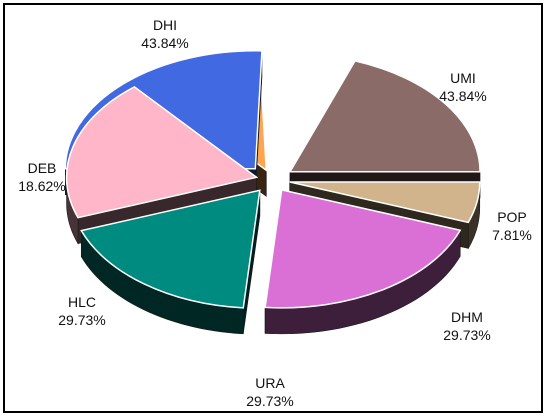 This screenshot has height=420, width=550. I want to click on pie-slice-top-hlc, so click(162, 152).